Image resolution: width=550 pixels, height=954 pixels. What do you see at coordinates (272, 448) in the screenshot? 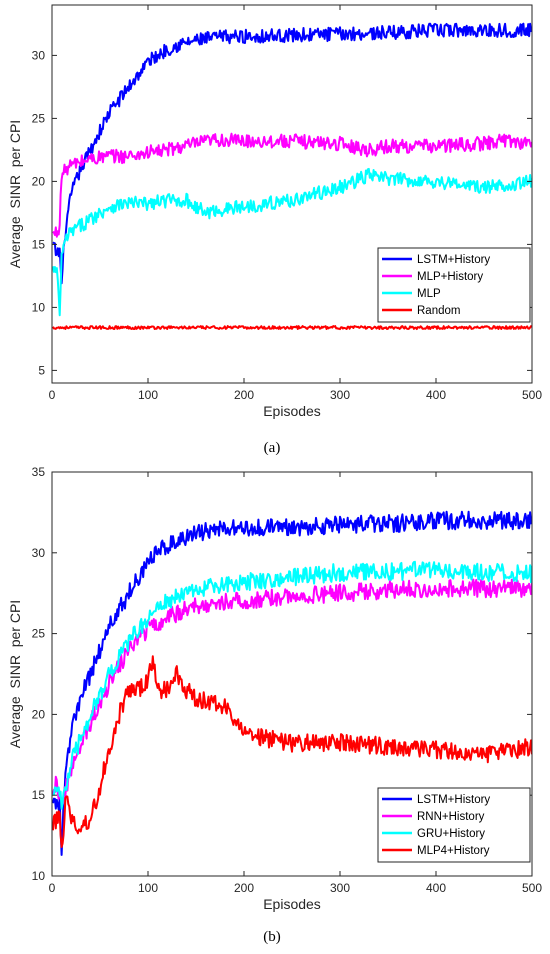
I see `panel-caption: (a)` at bounding box center [272, 448].